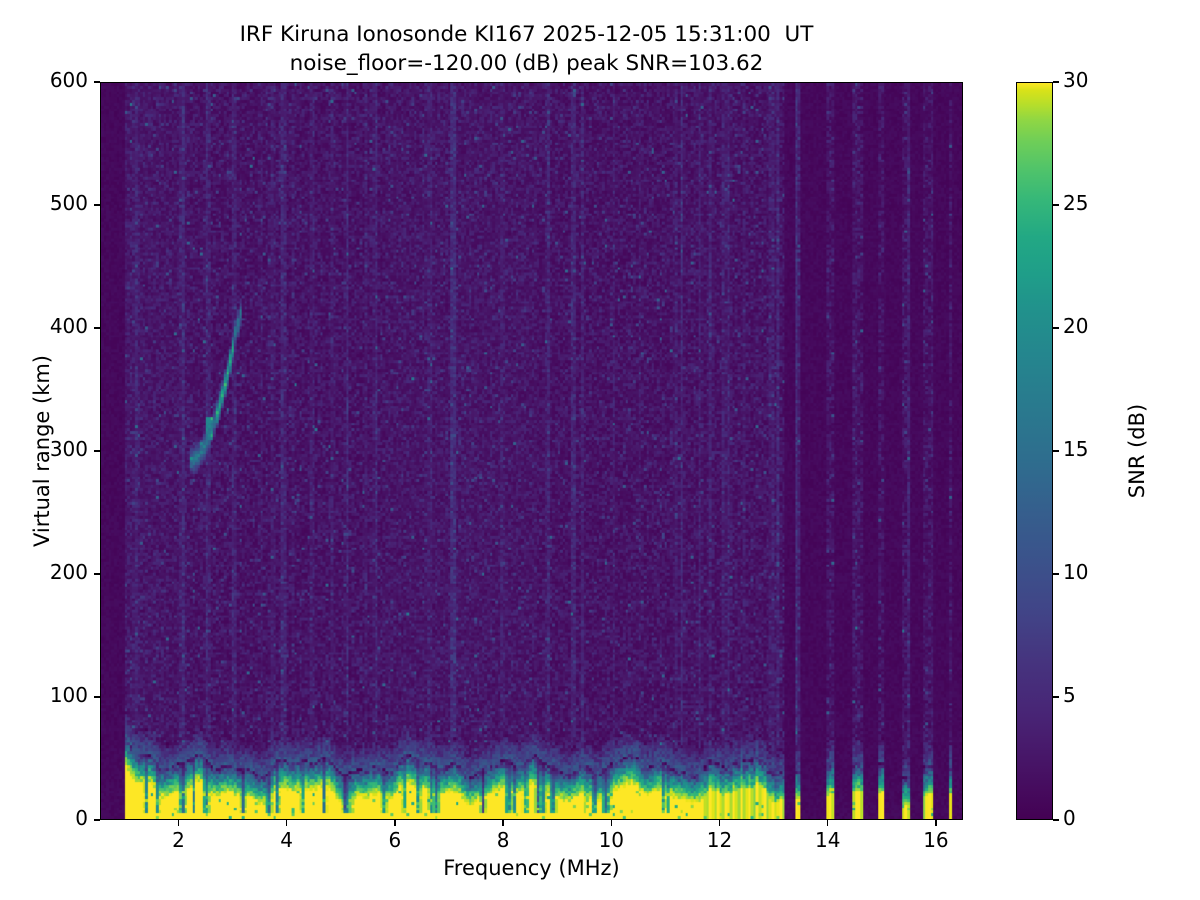 The image size is (1200, 900). I want to click on y-tick-label: 400, so click(68, 326).